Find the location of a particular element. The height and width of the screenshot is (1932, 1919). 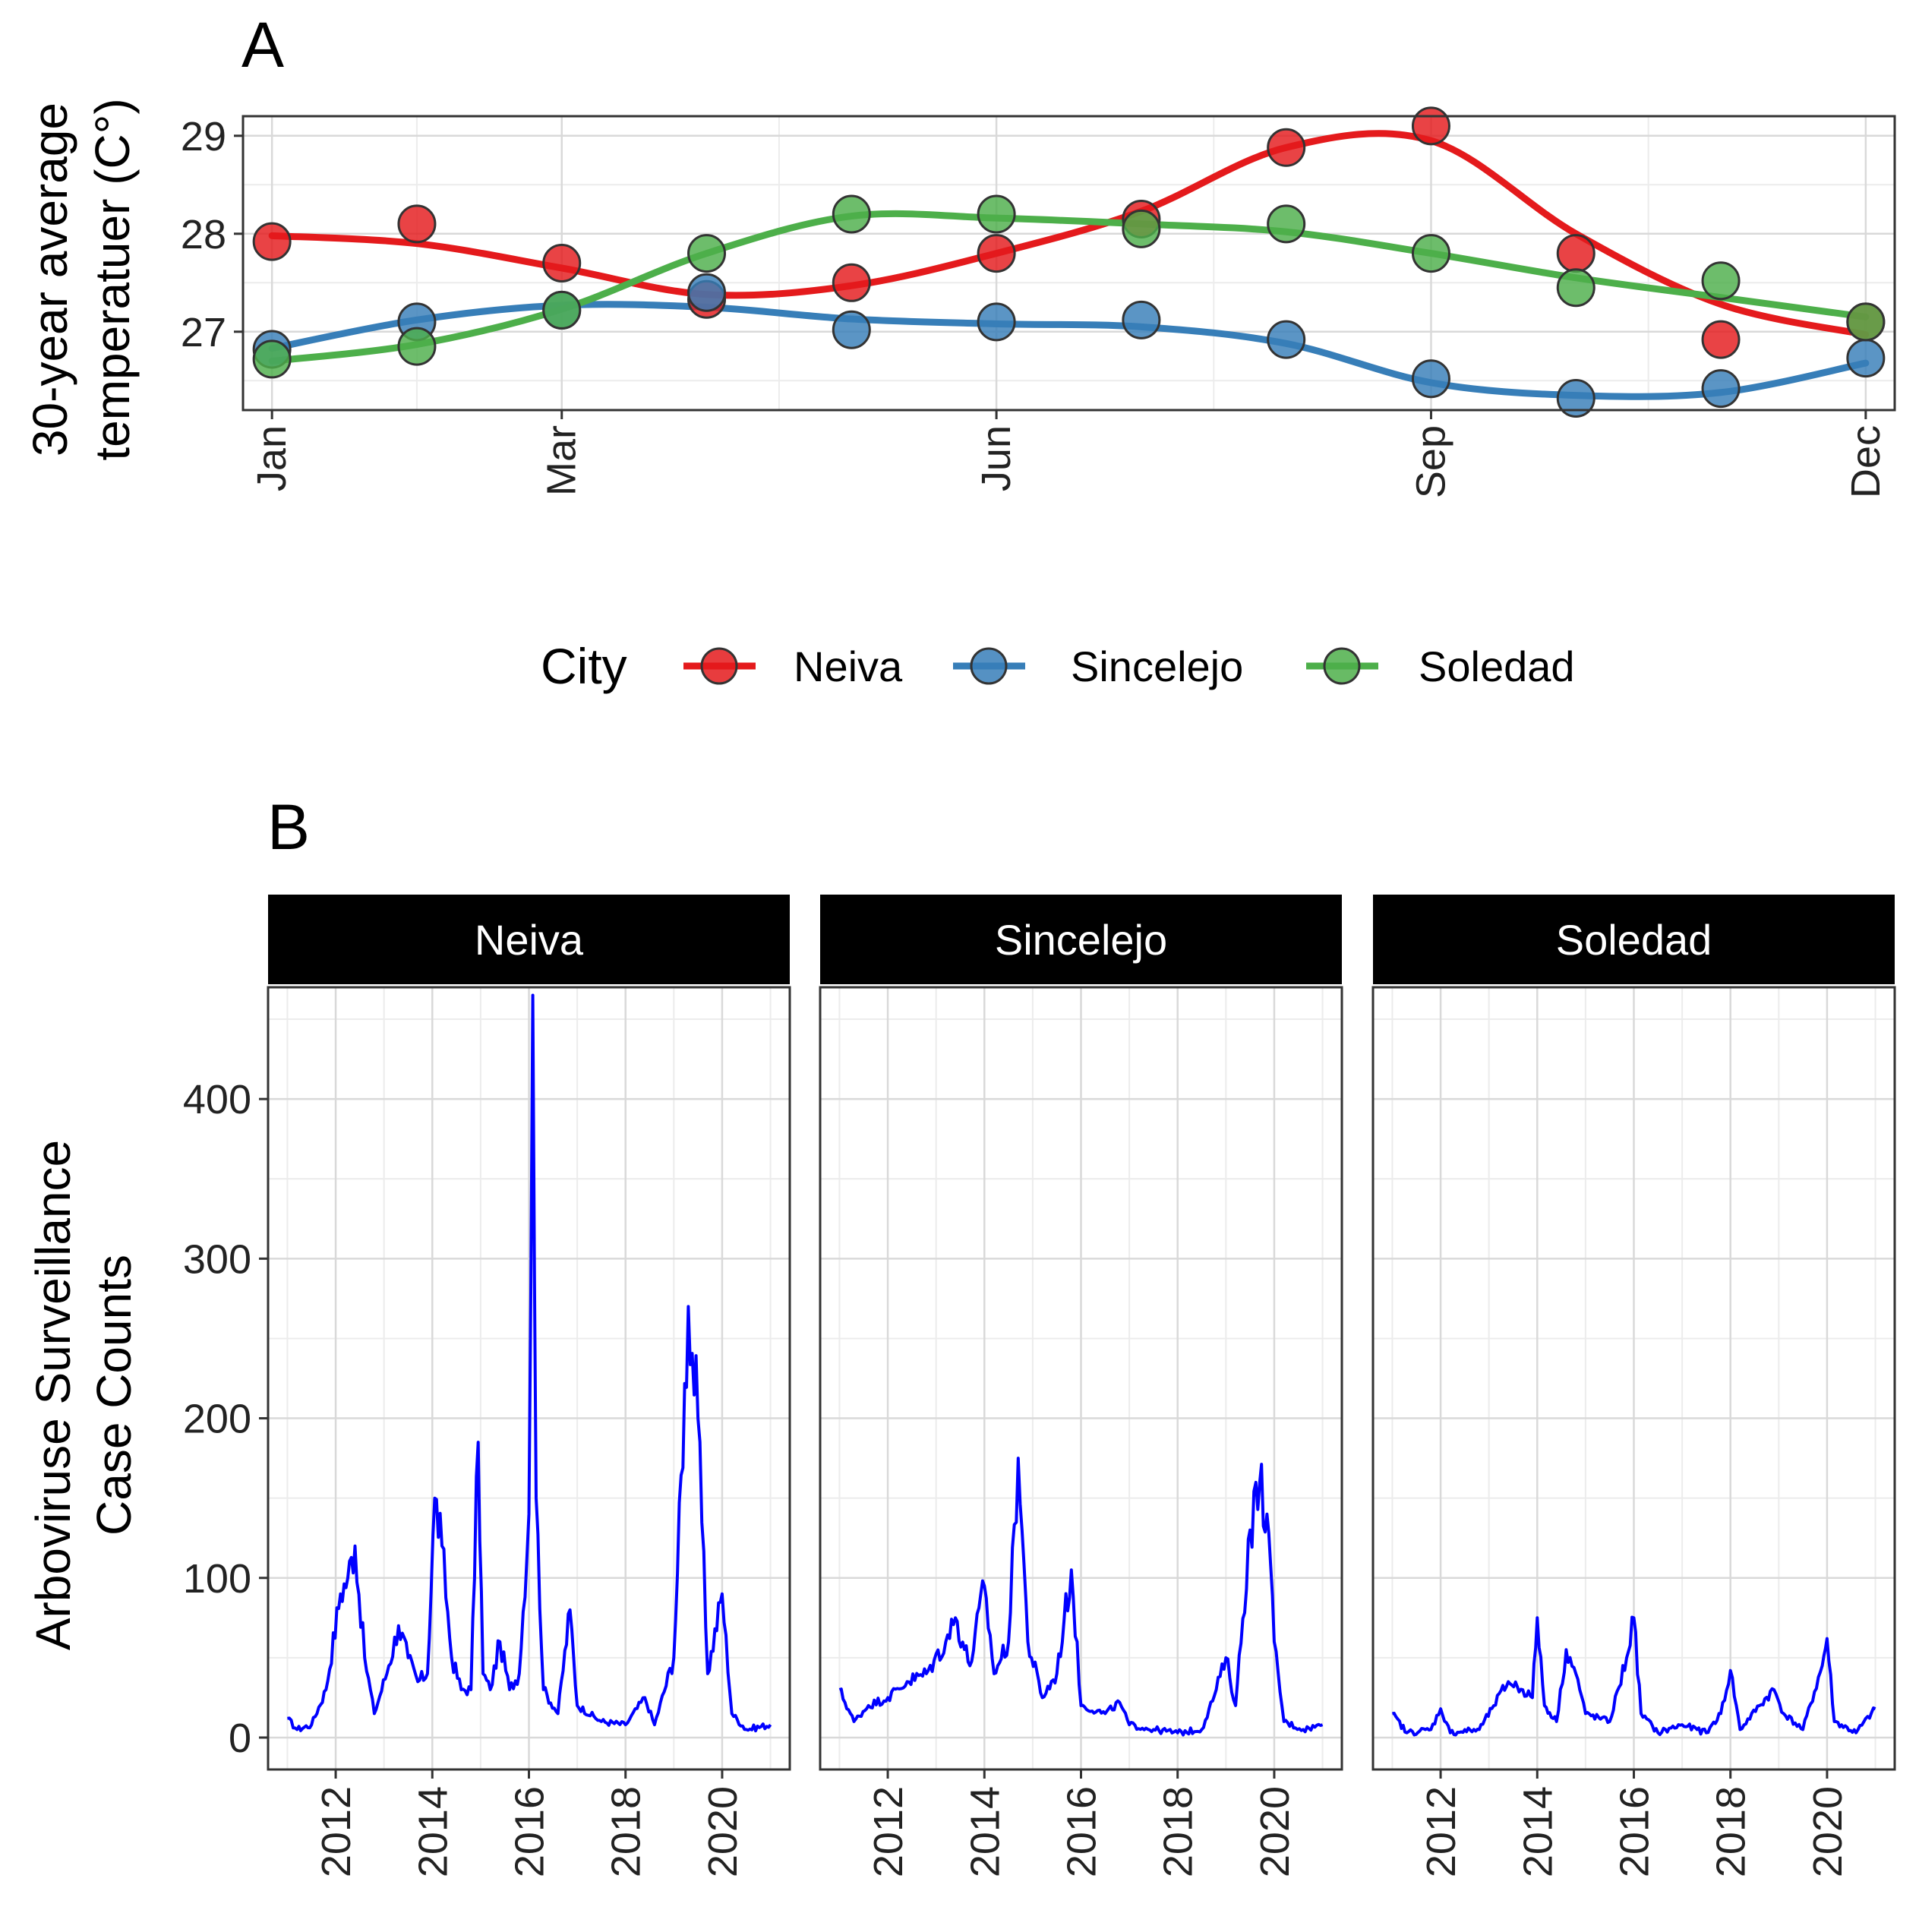

panel-b-ytick-label: 300 is located at coordinates (217, 1259).